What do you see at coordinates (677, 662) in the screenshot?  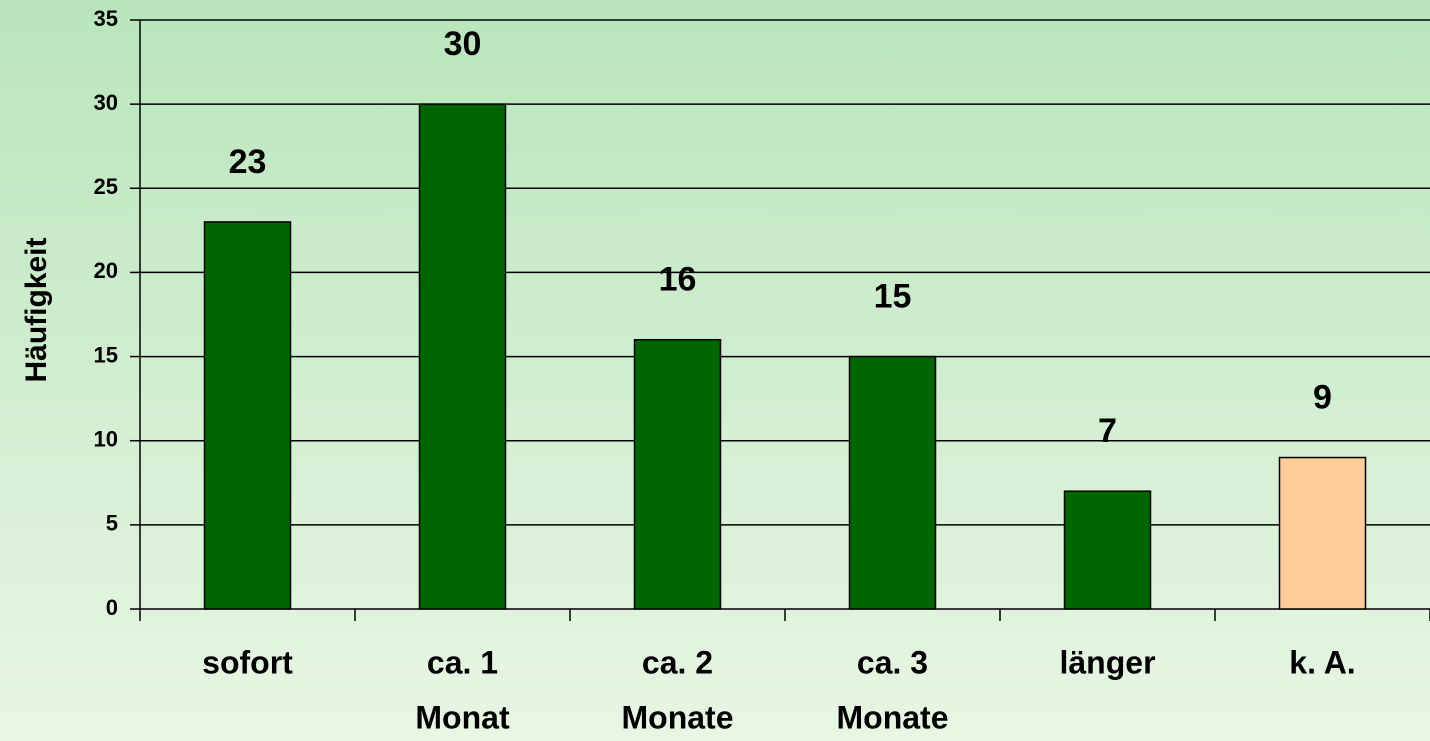 I see `x-tick-label: ca. 2` at bounding box center [677, 662].